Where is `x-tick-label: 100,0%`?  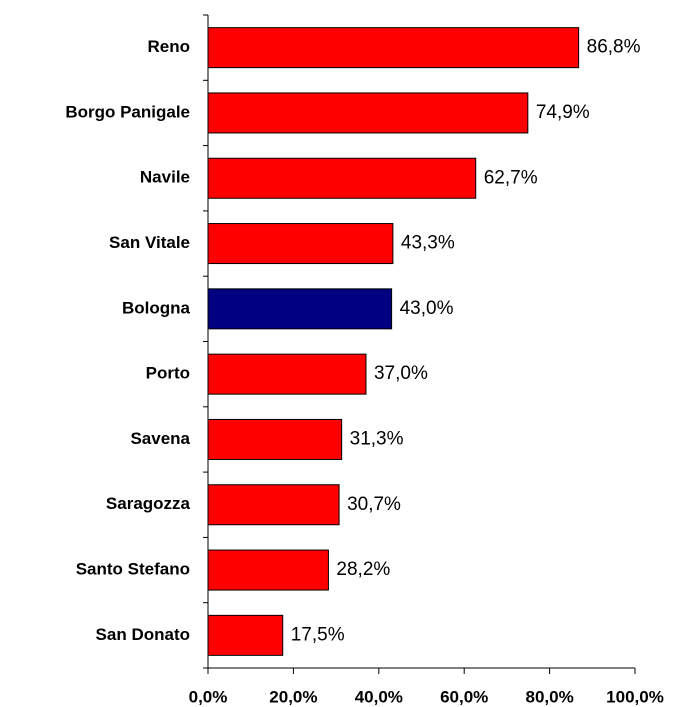 x-tick-label: 100,0% is located at coordinates (635, 696).